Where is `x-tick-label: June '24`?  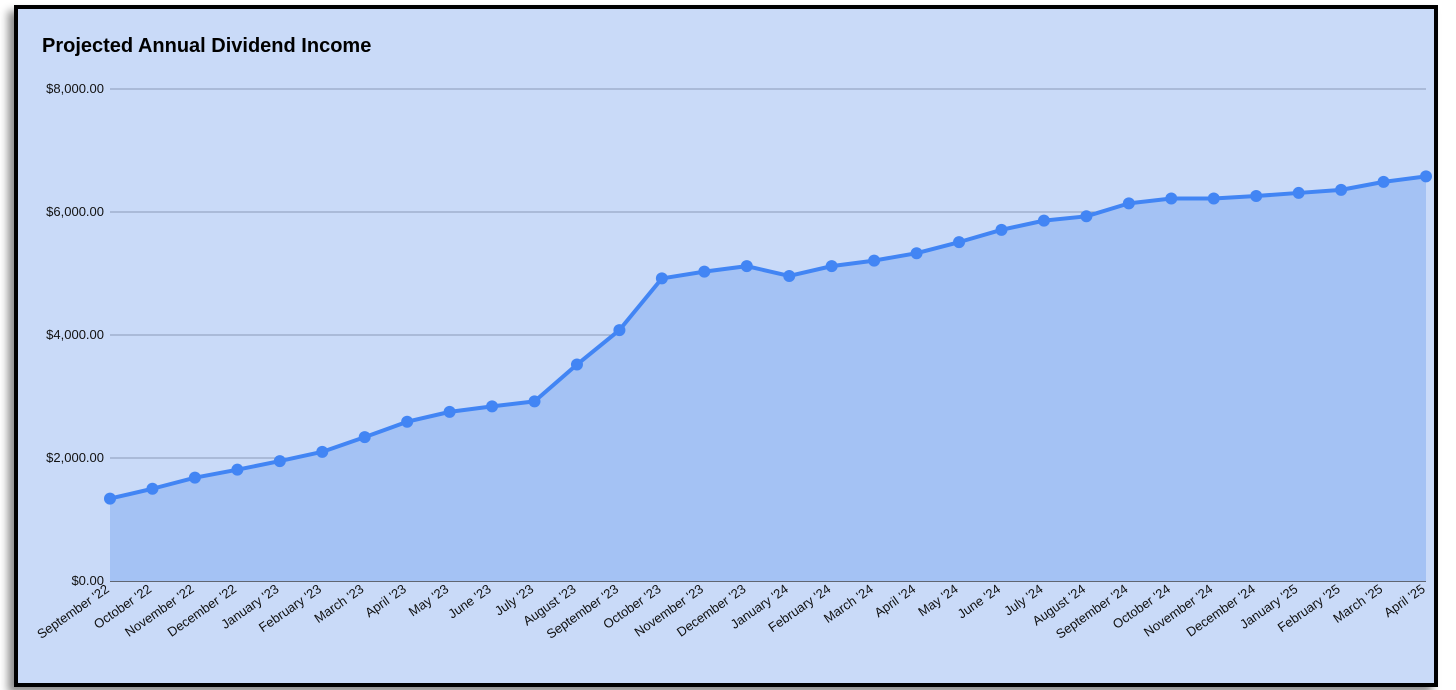
x-tick-label: June '24 is located at coordinates (979, 601).